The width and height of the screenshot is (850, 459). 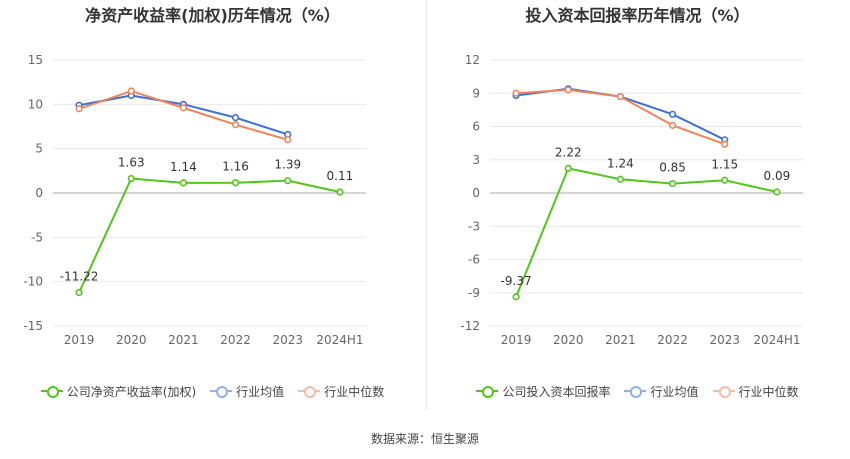 What do you see at coordinates (235, 167) in the screenshot?
I see `data-label: 1.16` at bounding box center [235, 167].